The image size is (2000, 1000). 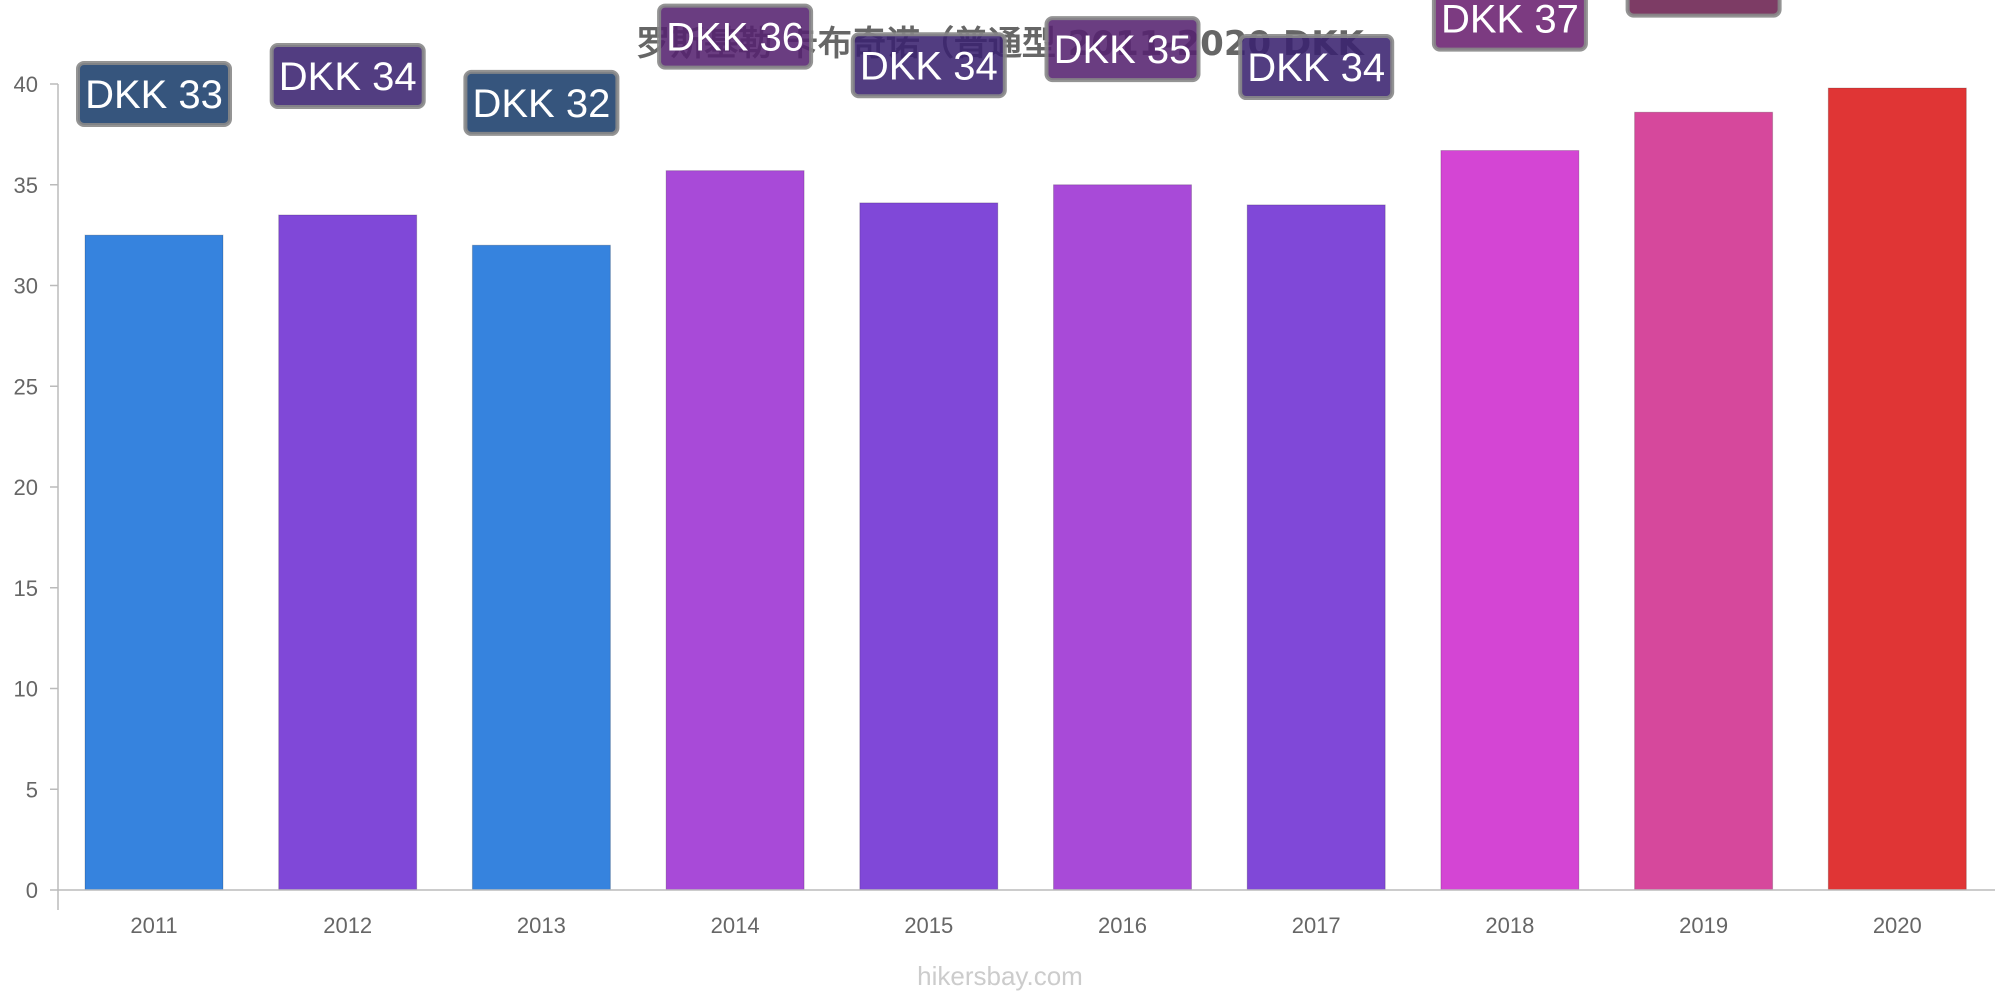 I want to click on x-tick-label: 2012, so click(x=347, y=925).